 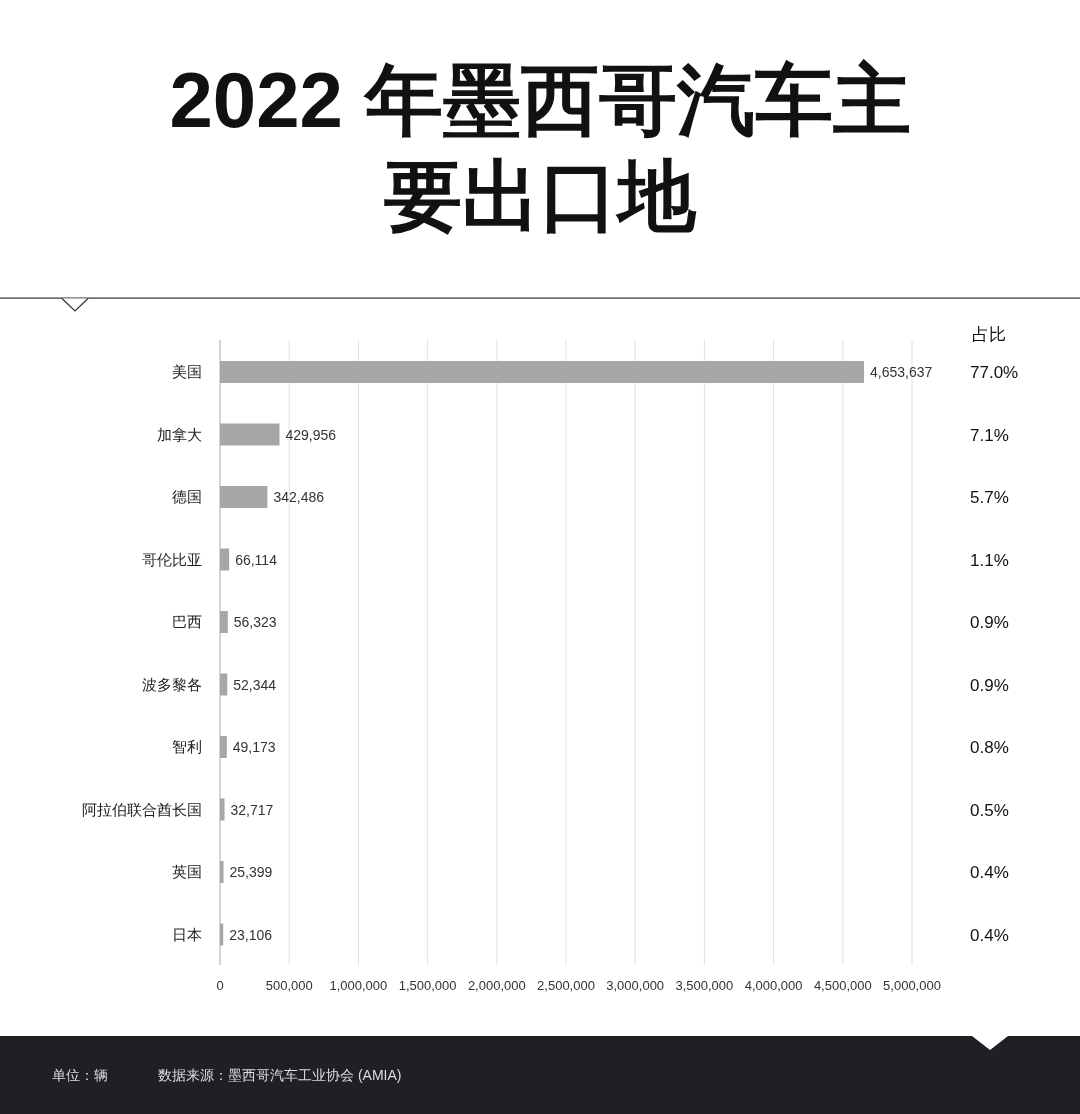 I want to click on x-tick-label: 3,000,000, so click(x=635, y=985).